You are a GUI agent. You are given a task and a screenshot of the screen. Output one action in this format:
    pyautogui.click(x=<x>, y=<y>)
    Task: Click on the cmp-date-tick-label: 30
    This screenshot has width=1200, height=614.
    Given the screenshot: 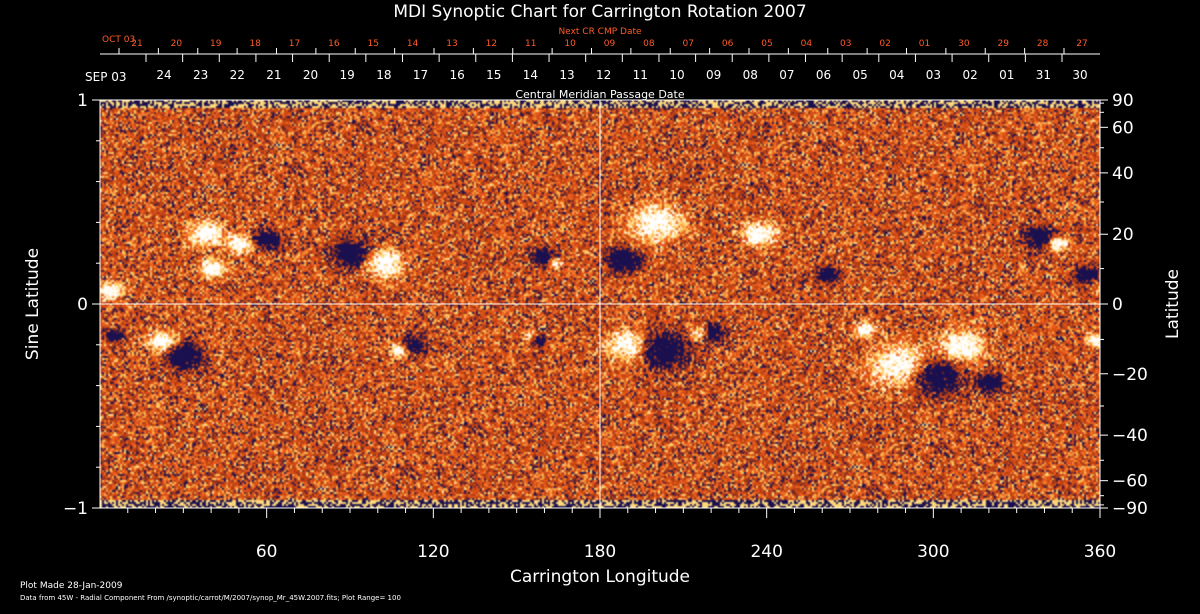 What is the action you would take?
    pyautogui.click(x=1079, y=75)
    